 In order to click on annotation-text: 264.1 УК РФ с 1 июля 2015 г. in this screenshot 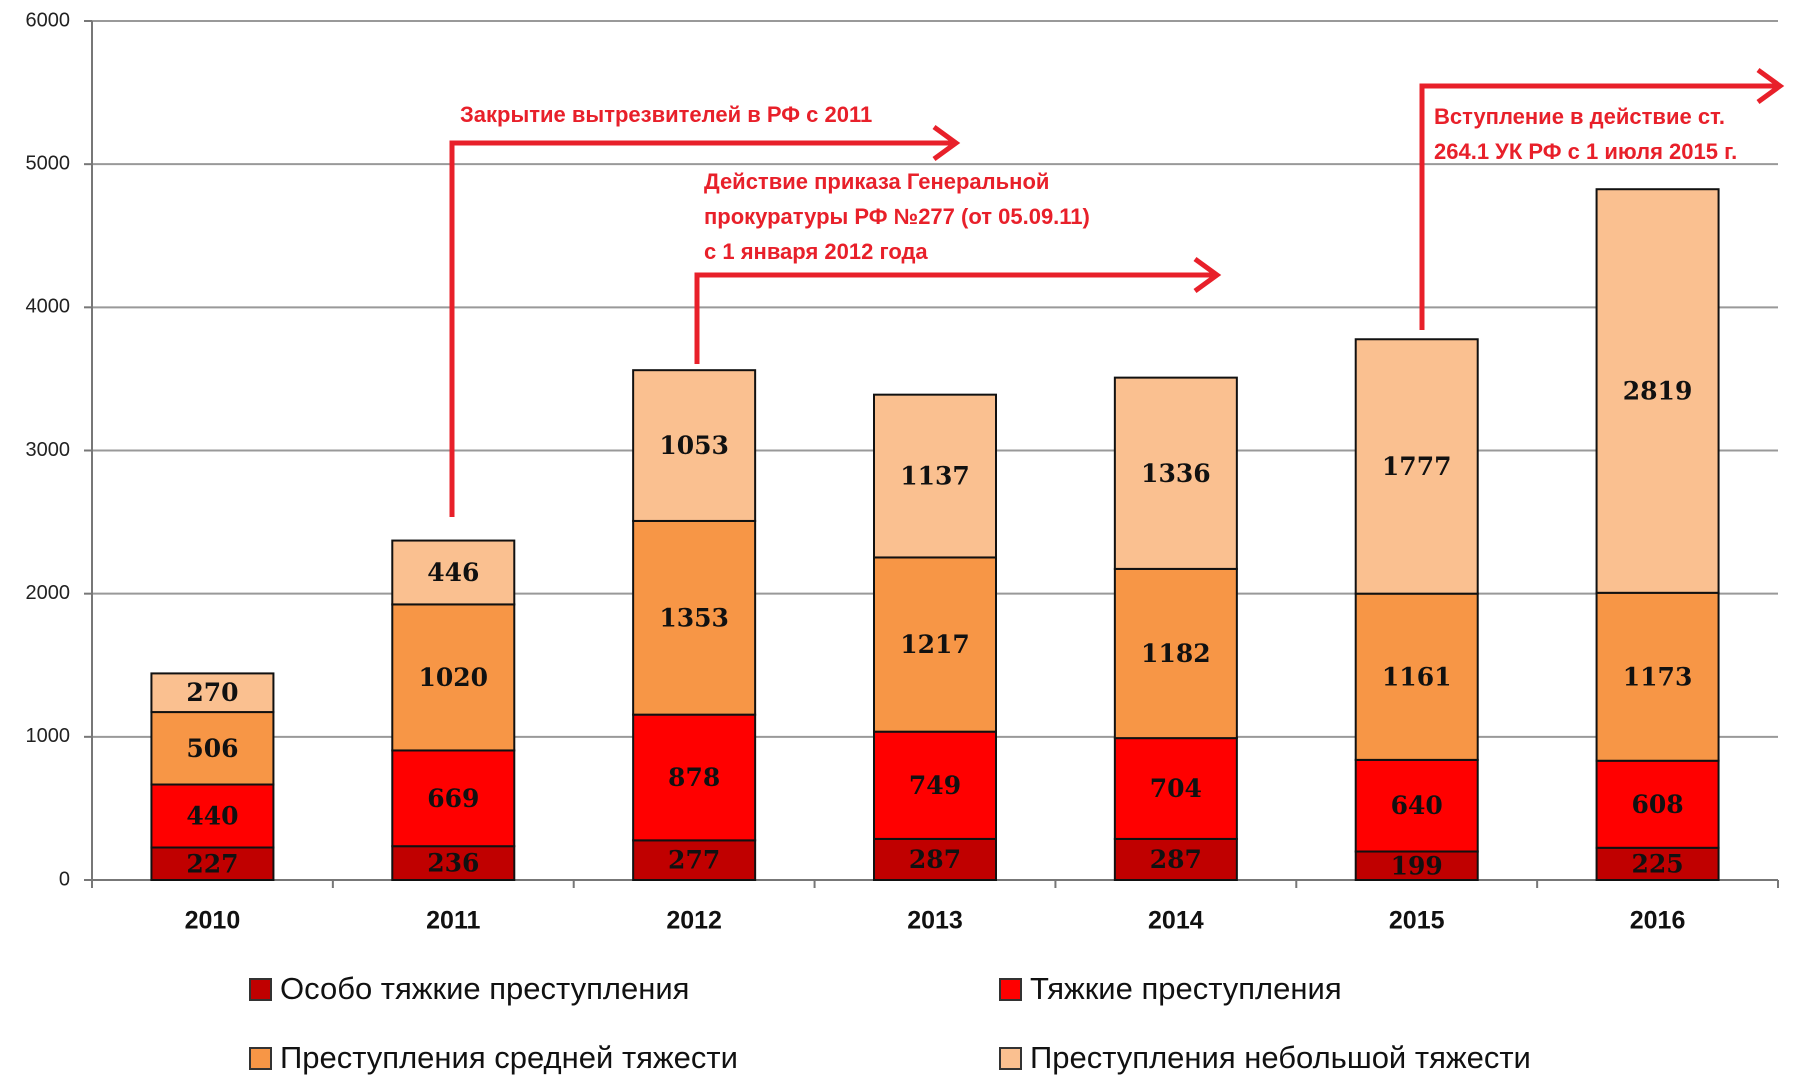, I will do `click(1585, 151)`.